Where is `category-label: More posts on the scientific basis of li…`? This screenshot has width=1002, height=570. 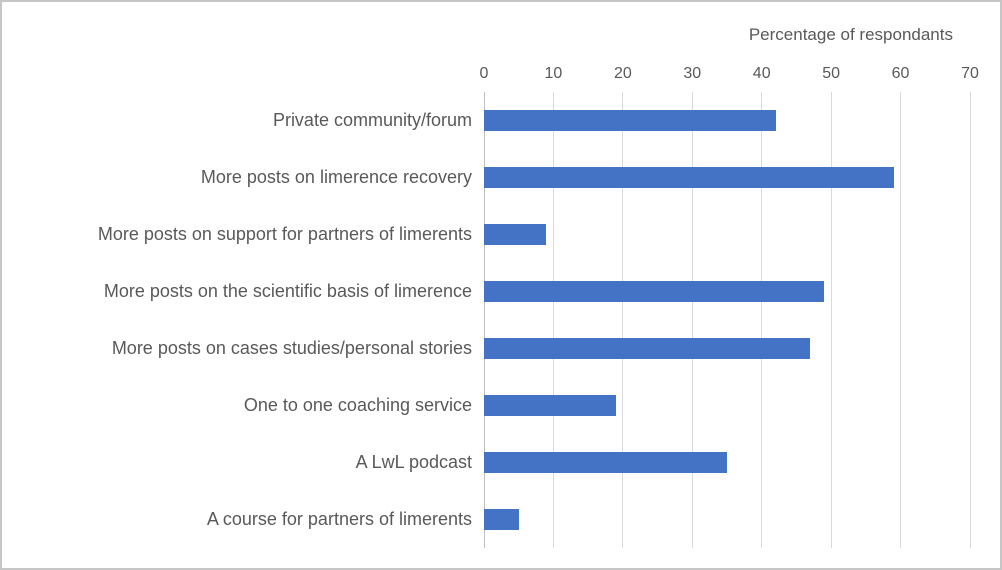 category-label: More posts on the scientific basis of li… is located at coordinates (287, 291).